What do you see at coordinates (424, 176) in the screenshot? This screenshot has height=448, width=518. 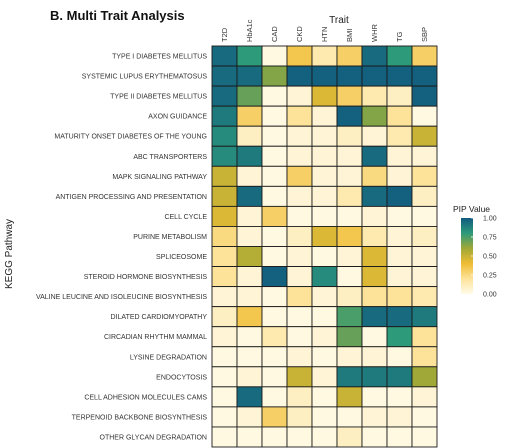 I see `heatmap-cell-mapk-signaling-pathway-sbp` at bounding box center [424, 176].